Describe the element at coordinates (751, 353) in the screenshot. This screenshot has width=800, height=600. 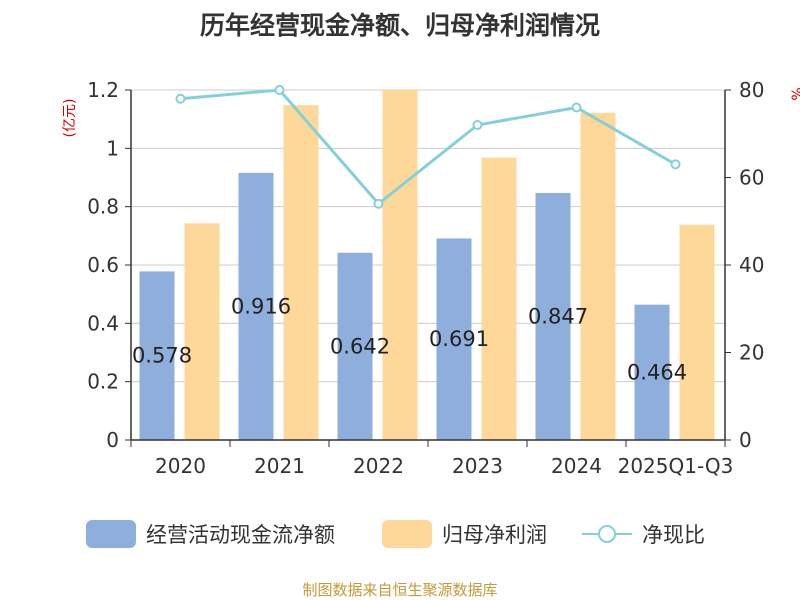
I see `y-right-tick-label: 20` at that location.